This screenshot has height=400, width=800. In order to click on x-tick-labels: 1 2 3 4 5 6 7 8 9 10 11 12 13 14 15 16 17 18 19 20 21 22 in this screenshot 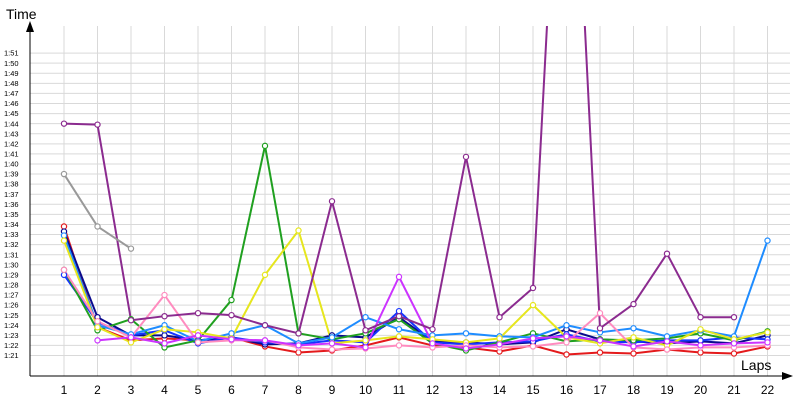, I will do `click(418, 390)`.